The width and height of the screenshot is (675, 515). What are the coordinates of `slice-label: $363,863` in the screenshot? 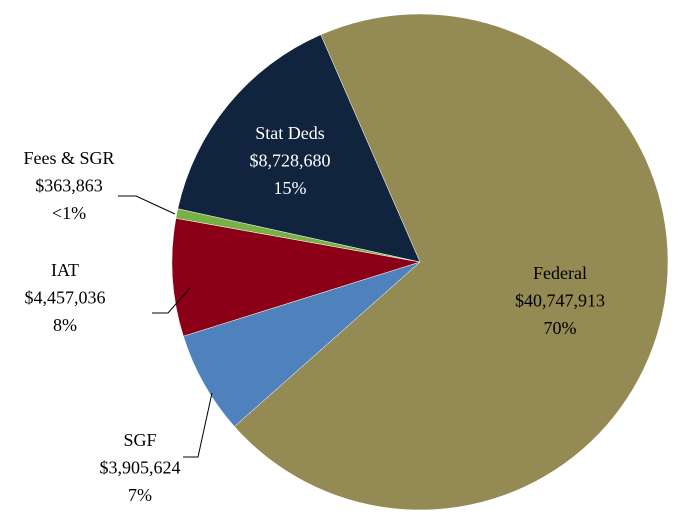 It's located at (69, 186).